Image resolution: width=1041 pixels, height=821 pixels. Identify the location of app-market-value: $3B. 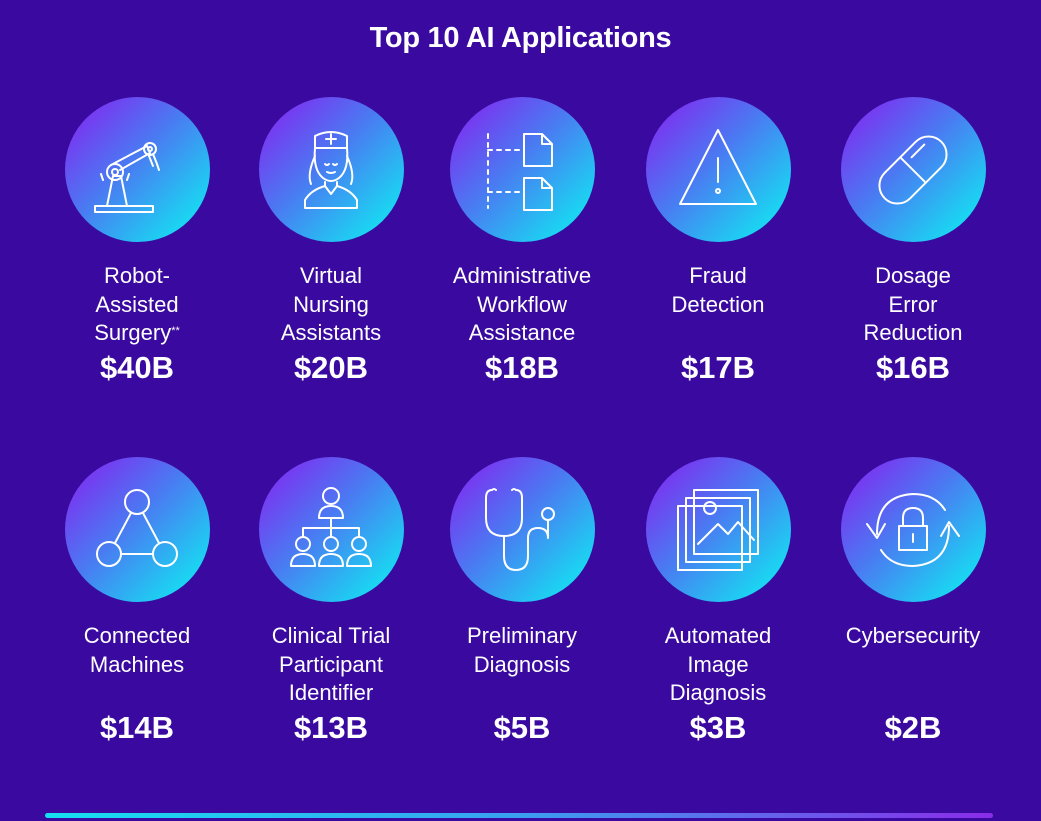
(718, 727).